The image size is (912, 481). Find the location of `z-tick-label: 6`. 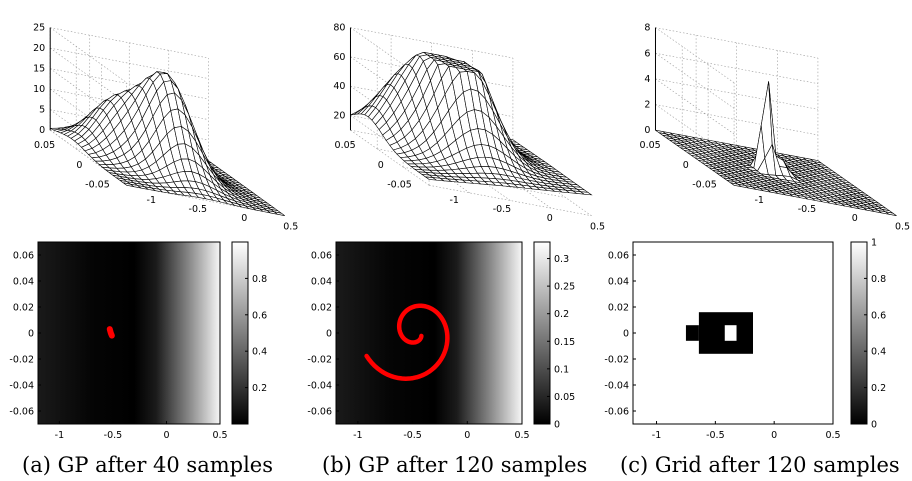

z-tick-label: 6 is located at coordinates (647, 53).